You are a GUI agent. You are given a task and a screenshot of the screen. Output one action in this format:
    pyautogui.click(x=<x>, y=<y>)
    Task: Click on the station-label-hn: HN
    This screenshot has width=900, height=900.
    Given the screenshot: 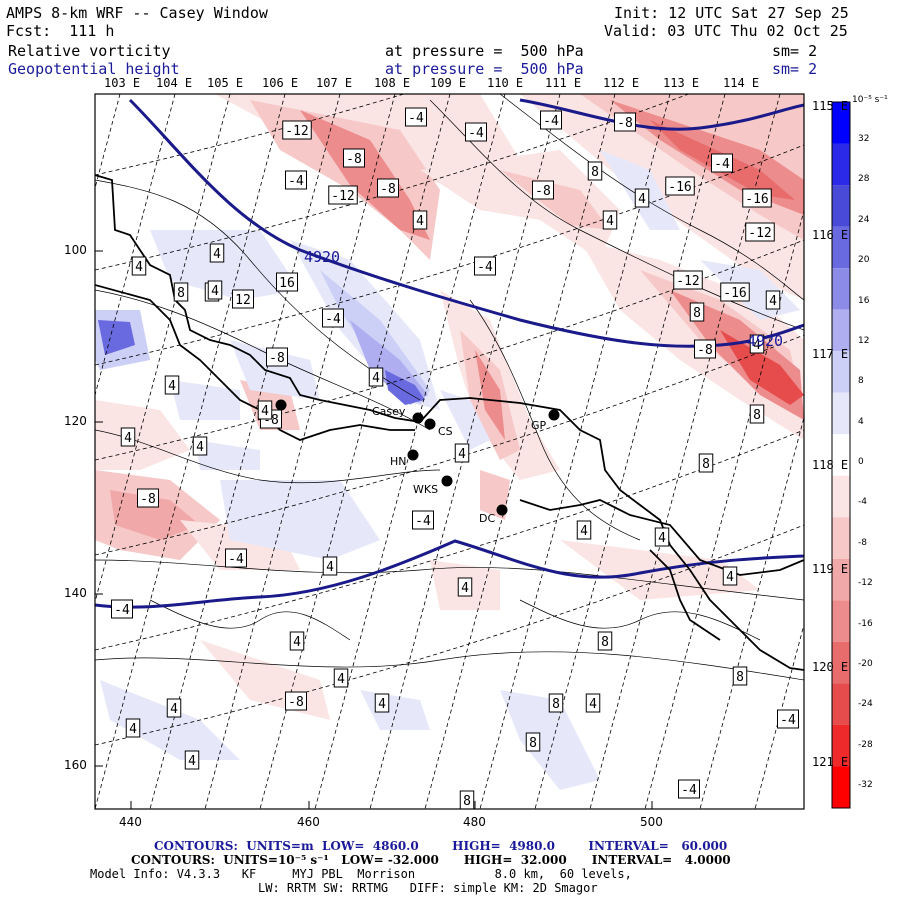 What is the action you would take?
    pyautogui.click(x=398, y=461)
    